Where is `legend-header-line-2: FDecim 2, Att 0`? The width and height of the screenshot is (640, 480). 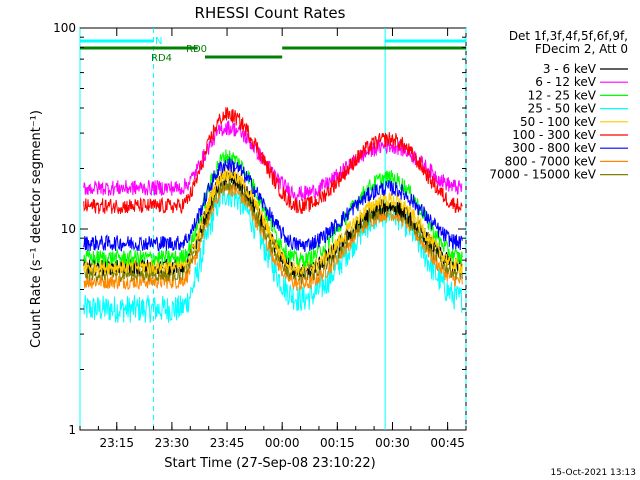
legend-header-line-2: FDecim 2, Att 0 is located at coordinates (581, 49).